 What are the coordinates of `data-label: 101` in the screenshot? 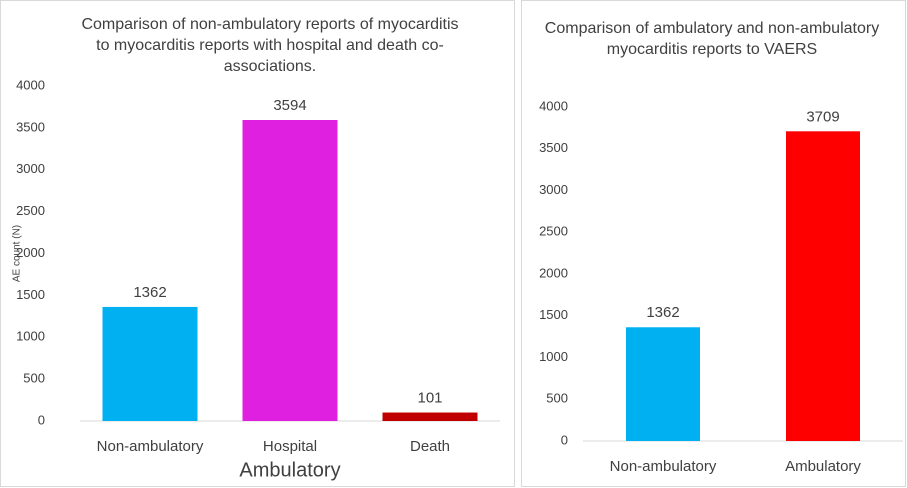 It's located at (429, 398).